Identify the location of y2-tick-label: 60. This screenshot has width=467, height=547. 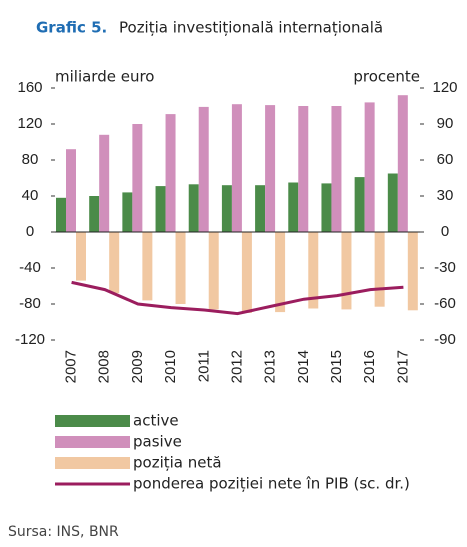
(445, 159).